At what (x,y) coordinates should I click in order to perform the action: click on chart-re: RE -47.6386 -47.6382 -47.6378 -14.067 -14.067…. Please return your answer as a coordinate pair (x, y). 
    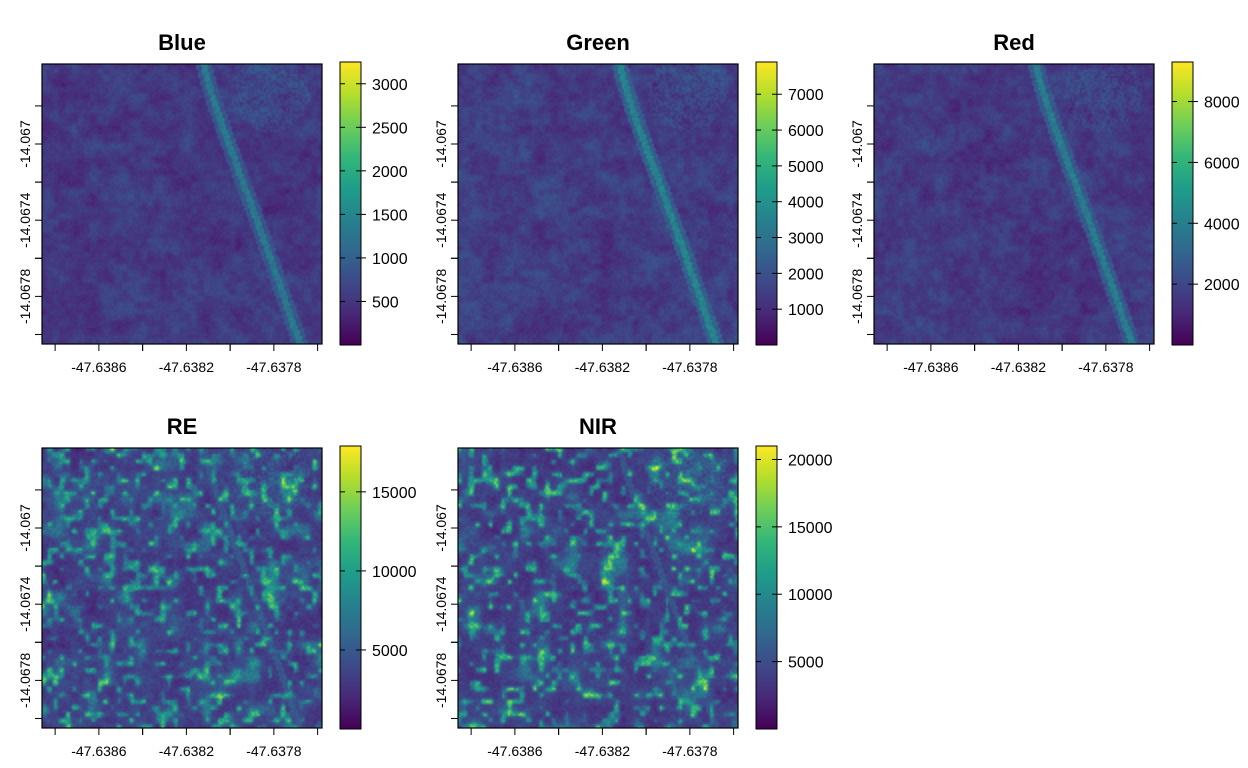
    Looking at the image, I should click on (216, 586).